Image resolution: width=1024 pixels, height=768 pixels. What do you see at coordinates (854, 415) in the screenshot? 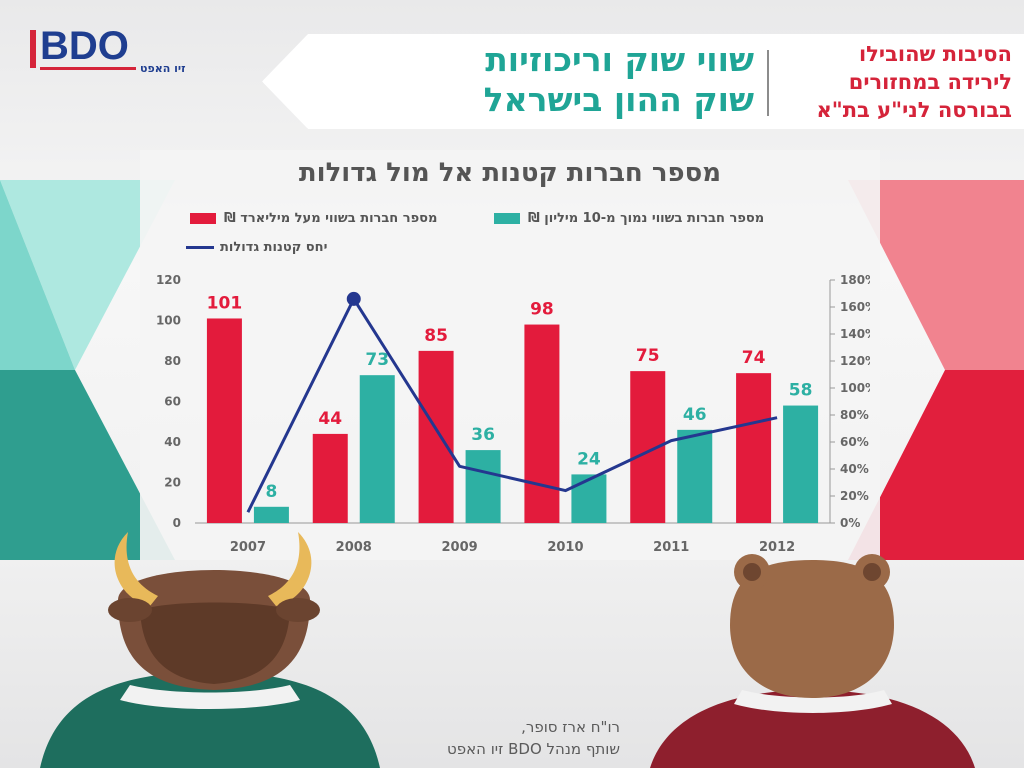
I see `y-tick-right: 80%` at bounding box center [854, 415].